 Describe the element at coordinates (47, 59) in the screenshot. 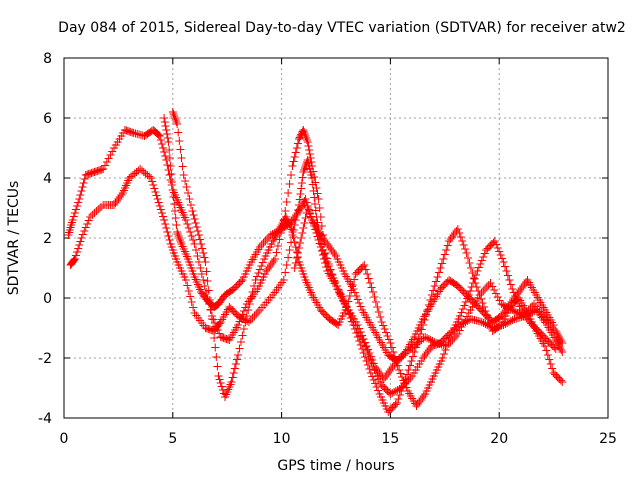

I see `y-tick-label: 8` at that location.